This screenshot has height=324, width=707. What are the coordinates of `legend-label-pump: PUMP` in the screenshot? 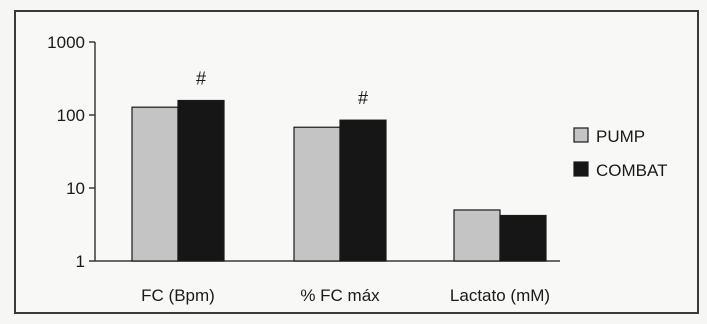 It's located at (620, 136).